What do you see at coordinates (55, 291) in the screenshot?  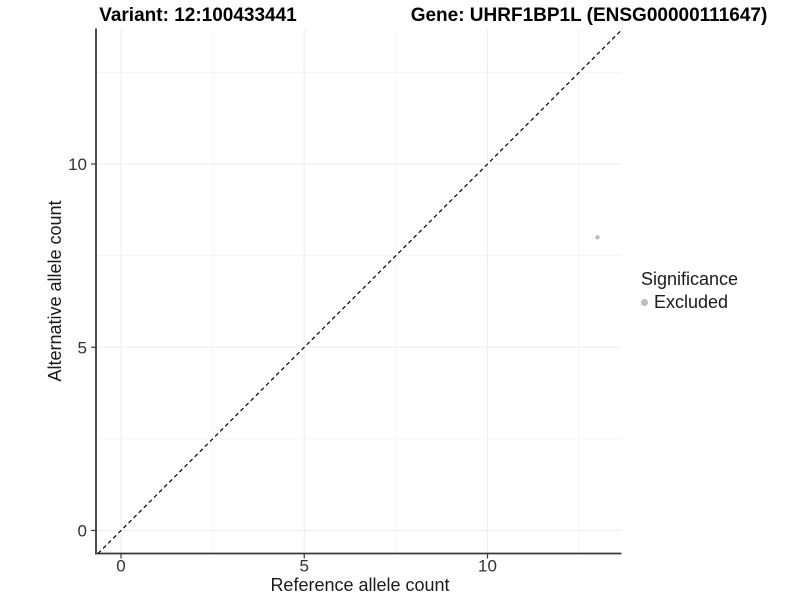 I see `y-axis-title: Alternative allele count` at bounding box center [55, 291].